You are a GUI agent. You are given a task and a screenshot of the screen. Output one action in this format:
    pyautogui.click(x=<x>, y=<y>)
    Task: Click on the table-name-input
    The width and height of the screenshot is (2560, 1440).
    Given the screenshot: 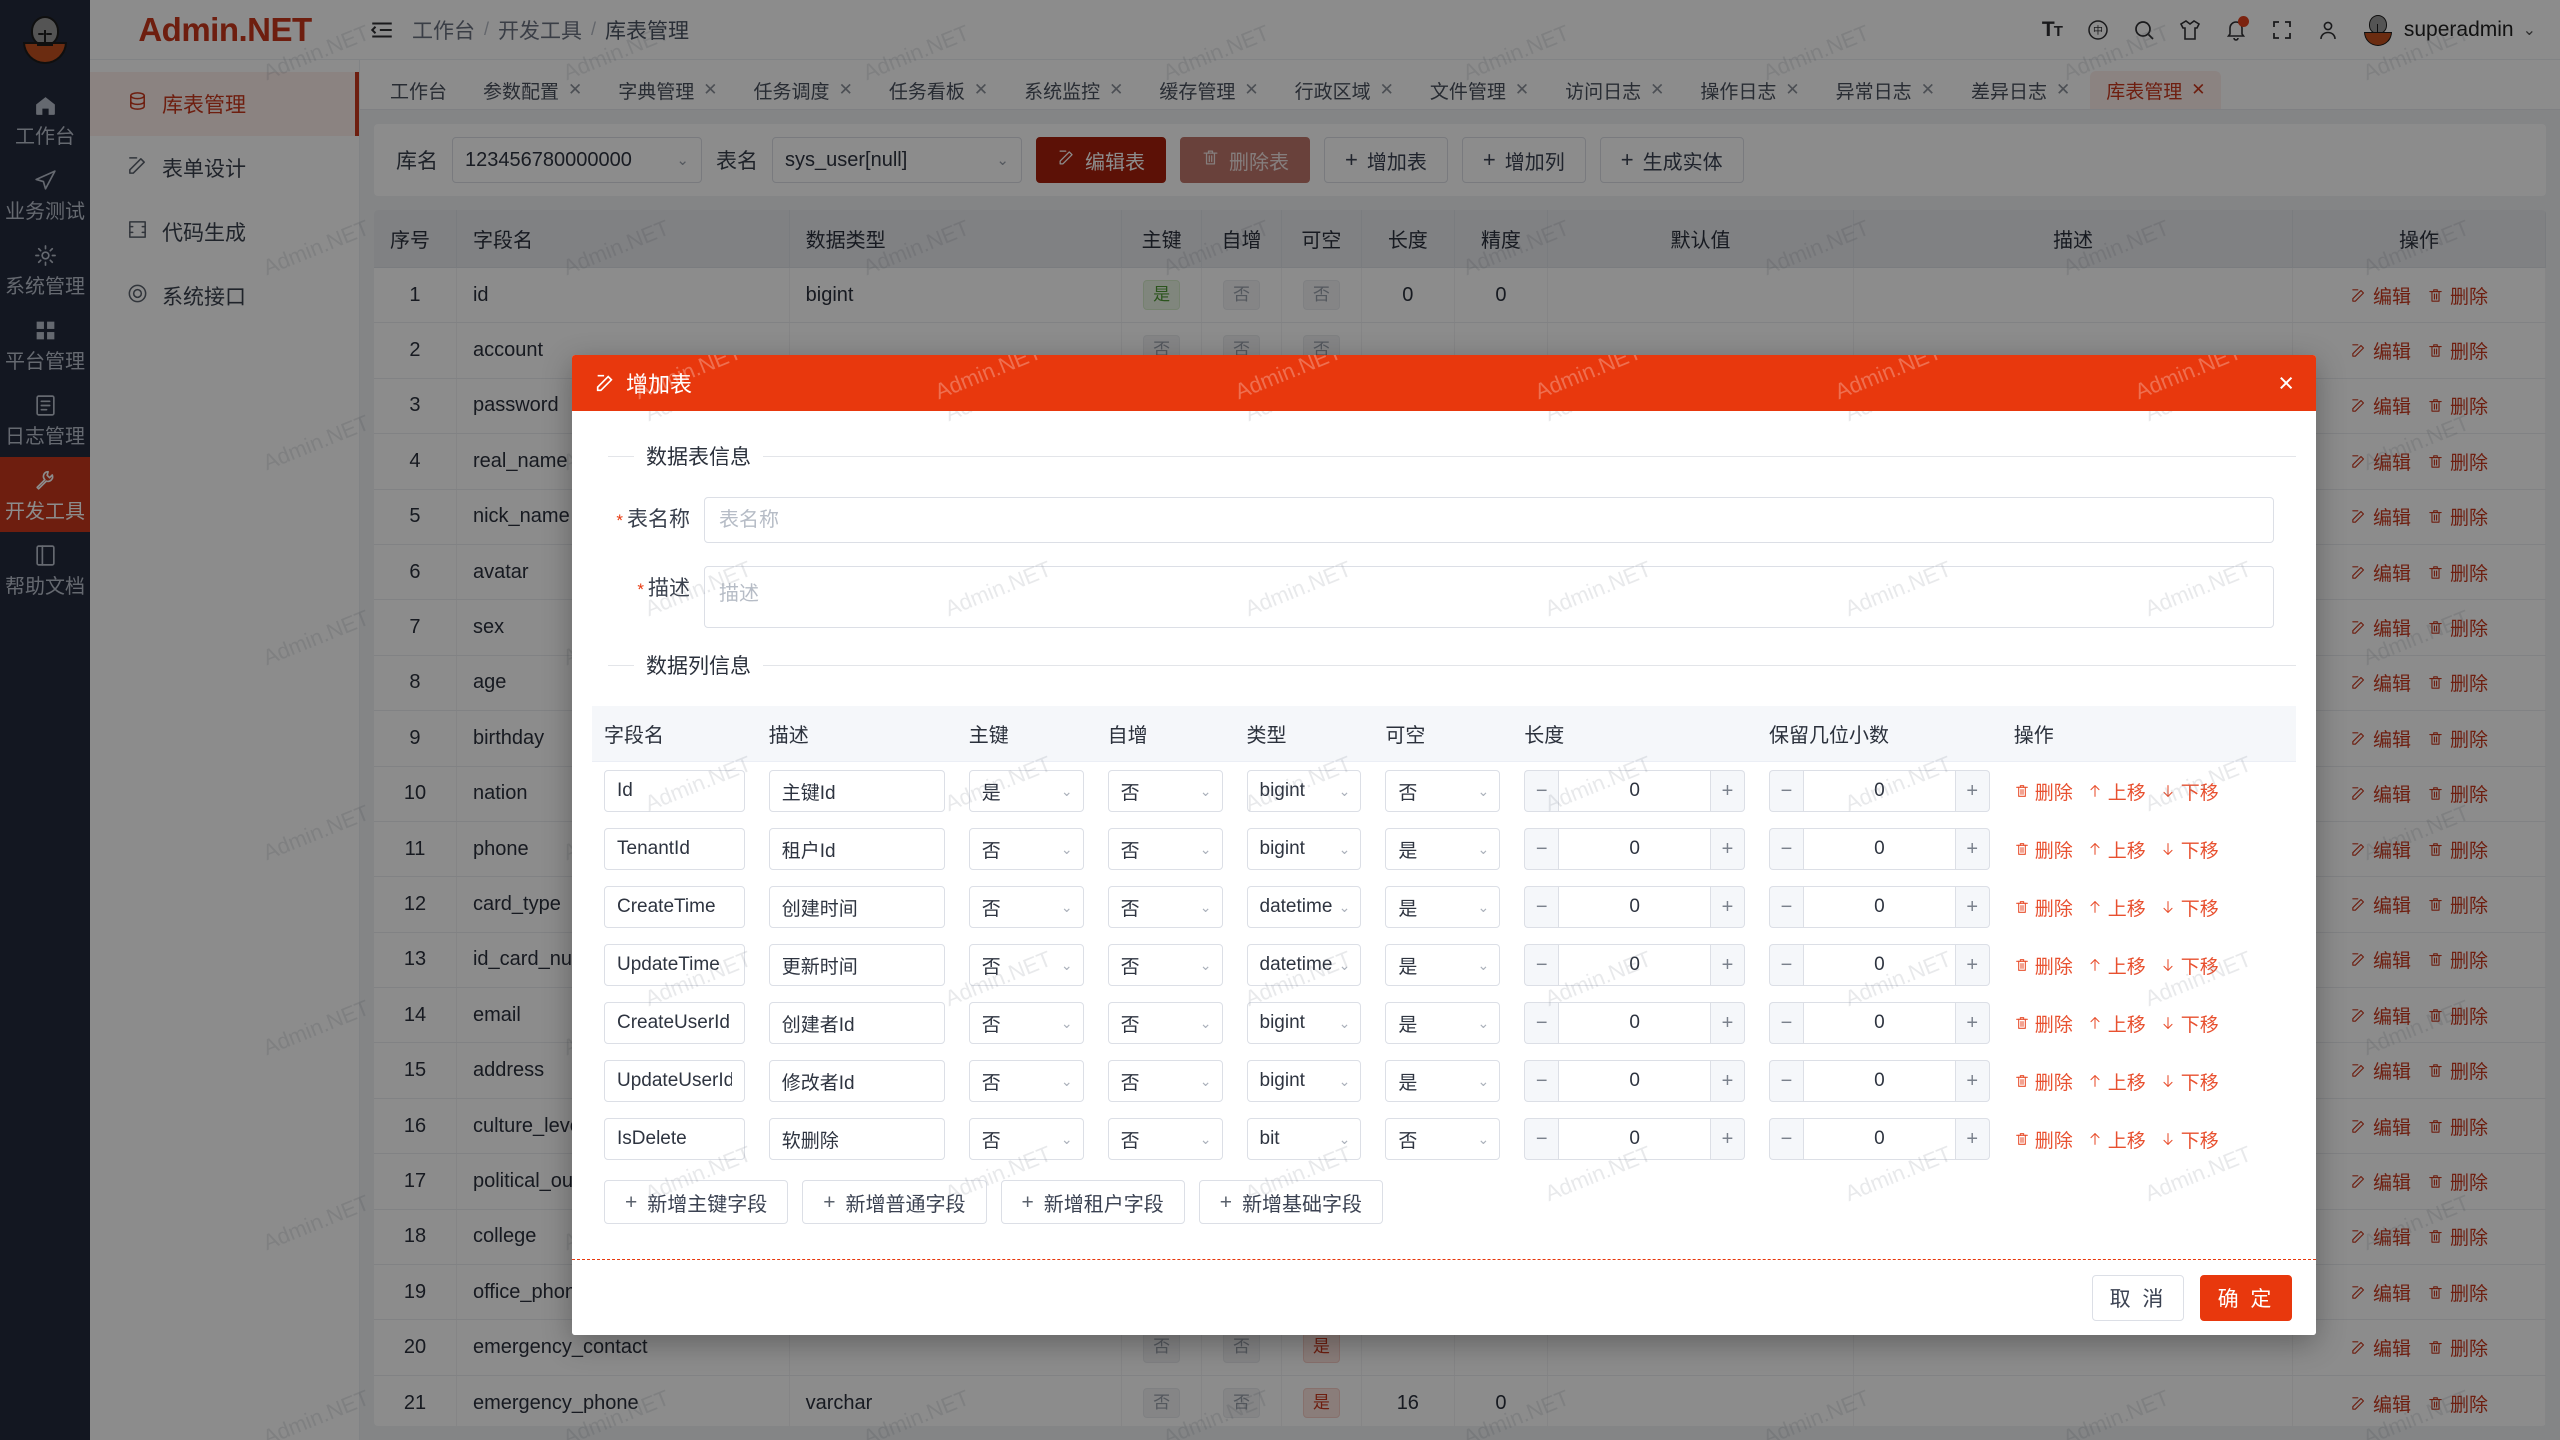 What is the action you would take?
    pyautogui.click(x=1489, y=520)
    